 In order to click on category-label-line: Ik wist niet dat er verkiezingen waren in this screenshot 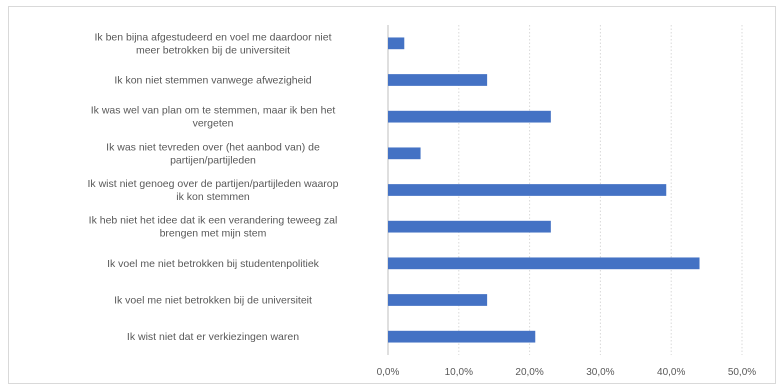, I will do `click(213, 337)`.